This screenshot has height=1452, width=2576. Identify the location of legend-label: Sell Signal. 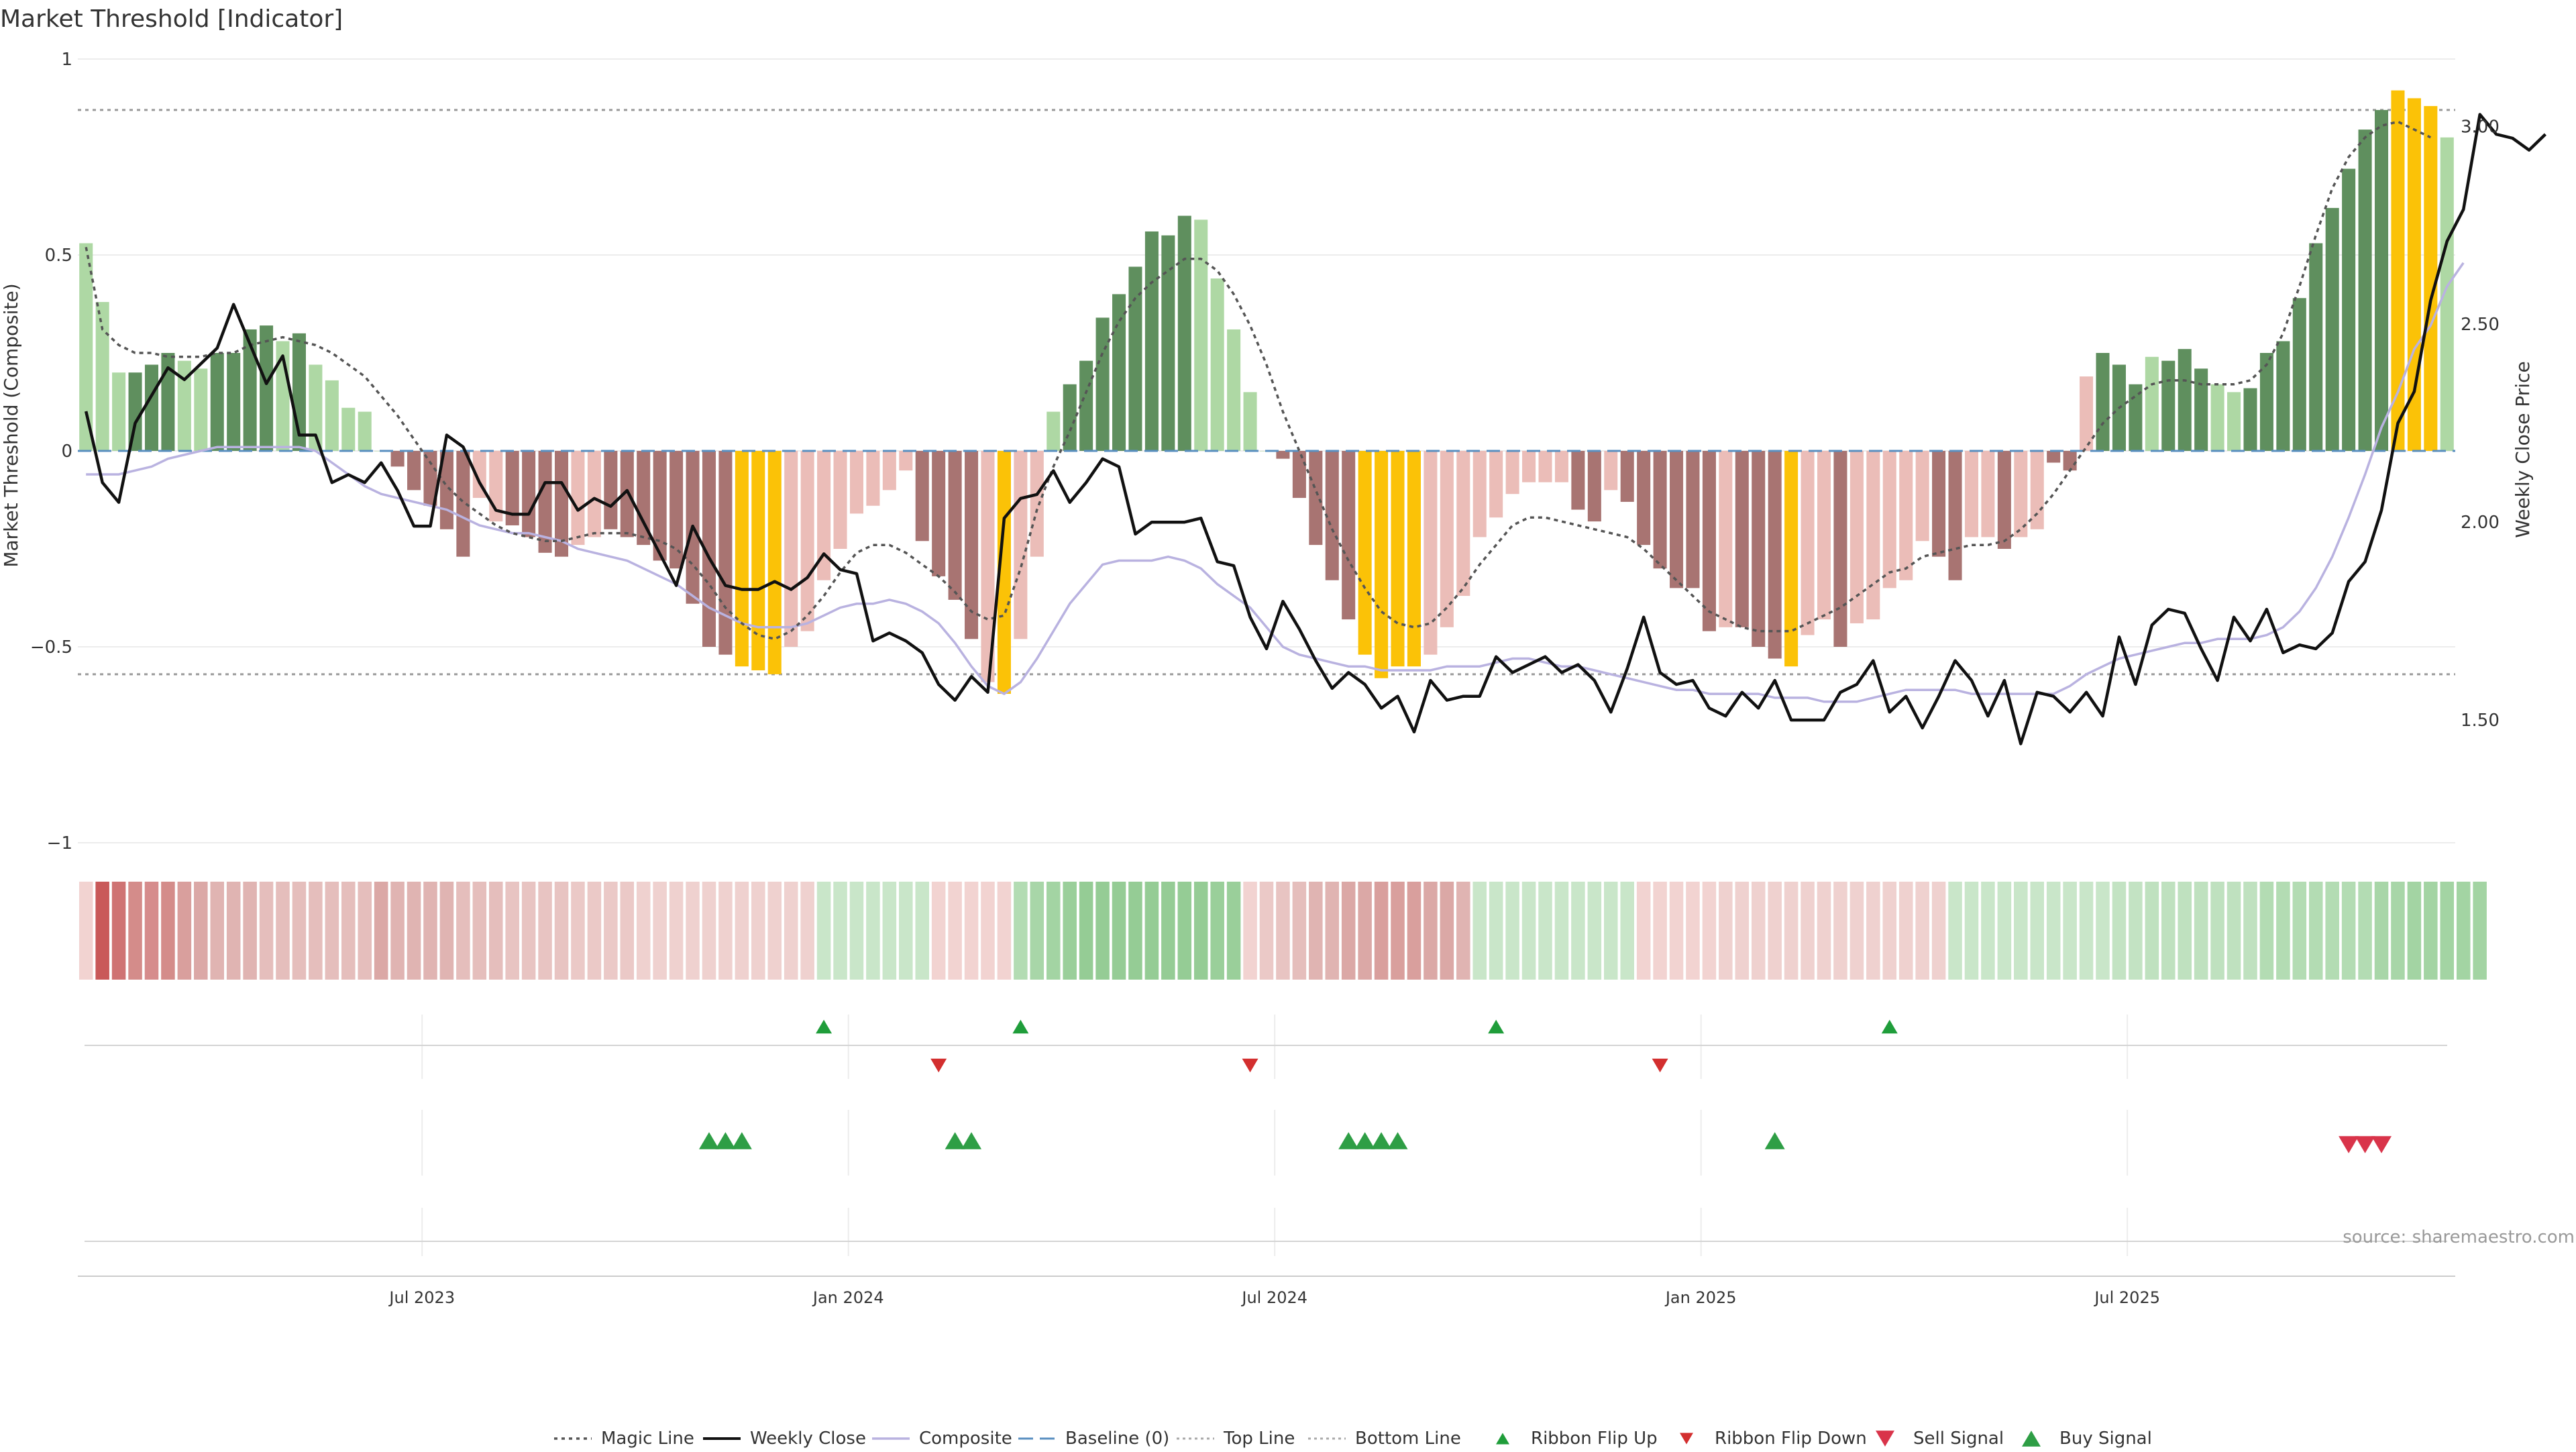
(1958, 1439).